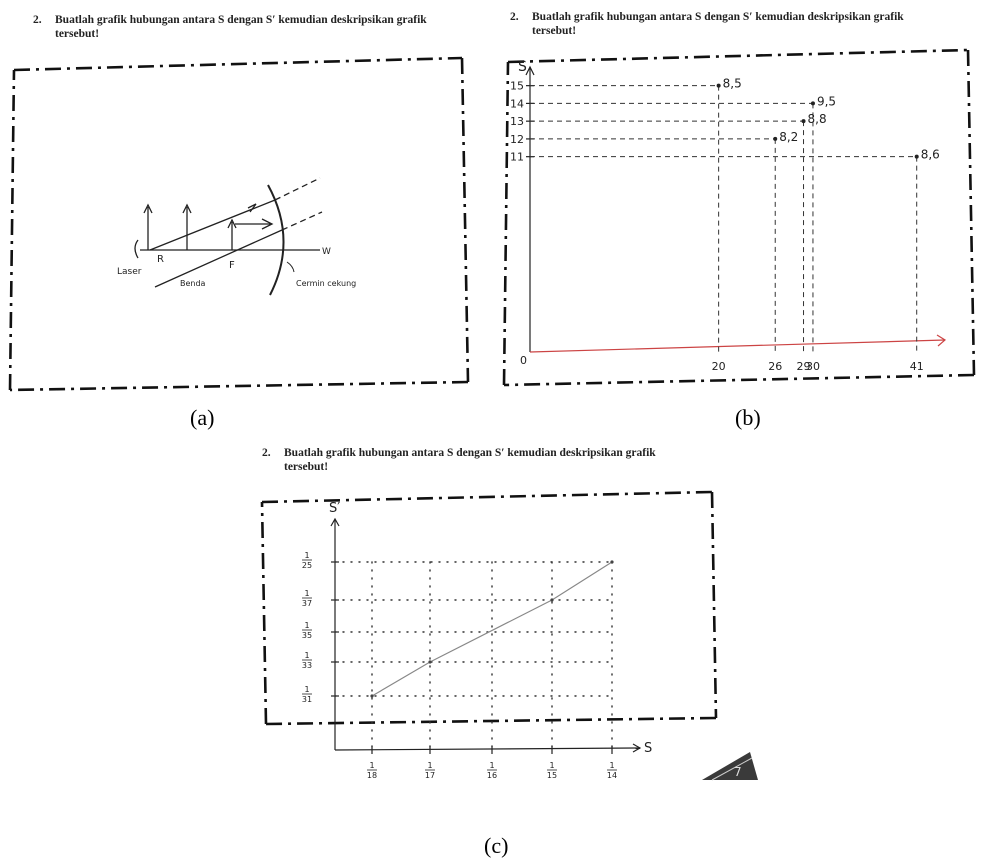  Describe the element at coordinates (517, 139) in the screenshot. I see `y-tick-label: 12` at that location.